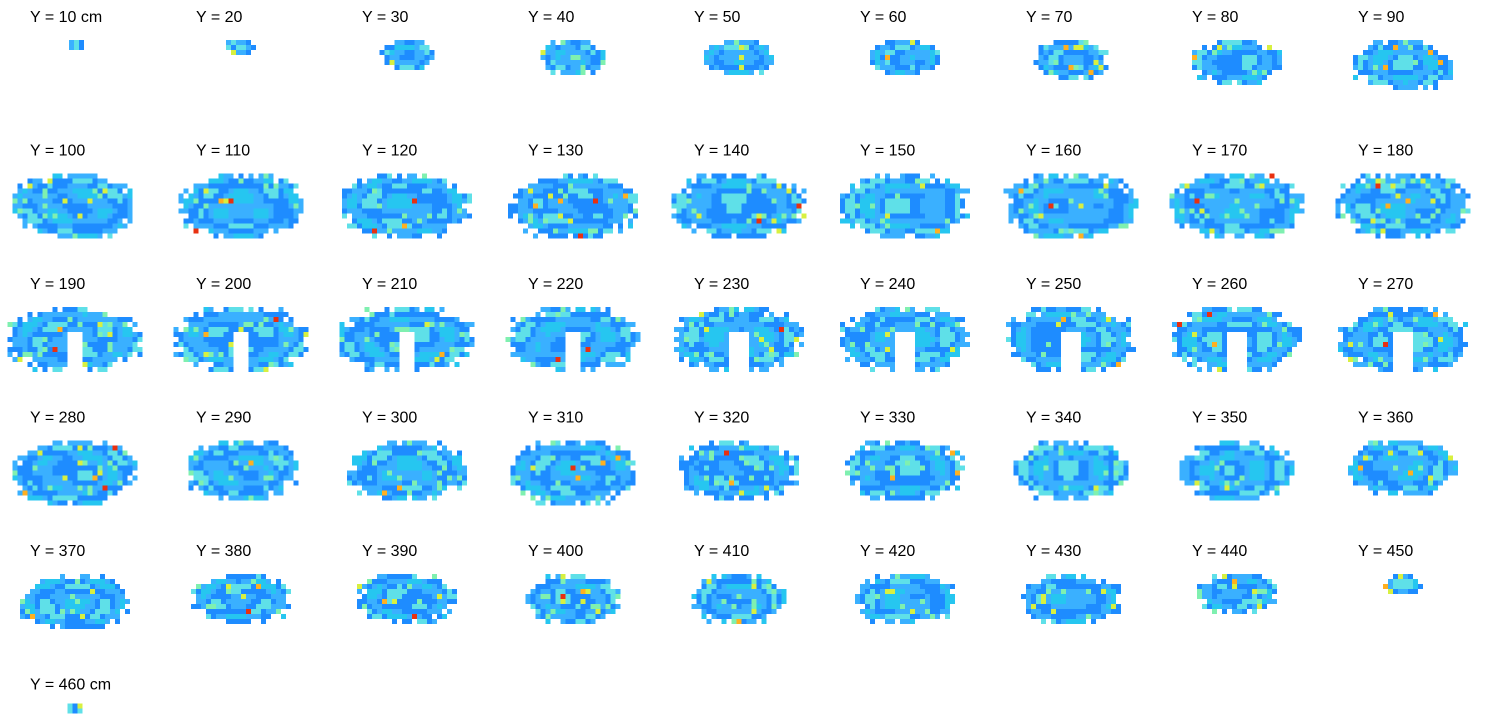 The height and width of the screenshot is (719, 1487). What do you see at coordinates (887, 418) in the screenshot?
I see `panel-label: Y = 330` at bounding box center [887, 418].